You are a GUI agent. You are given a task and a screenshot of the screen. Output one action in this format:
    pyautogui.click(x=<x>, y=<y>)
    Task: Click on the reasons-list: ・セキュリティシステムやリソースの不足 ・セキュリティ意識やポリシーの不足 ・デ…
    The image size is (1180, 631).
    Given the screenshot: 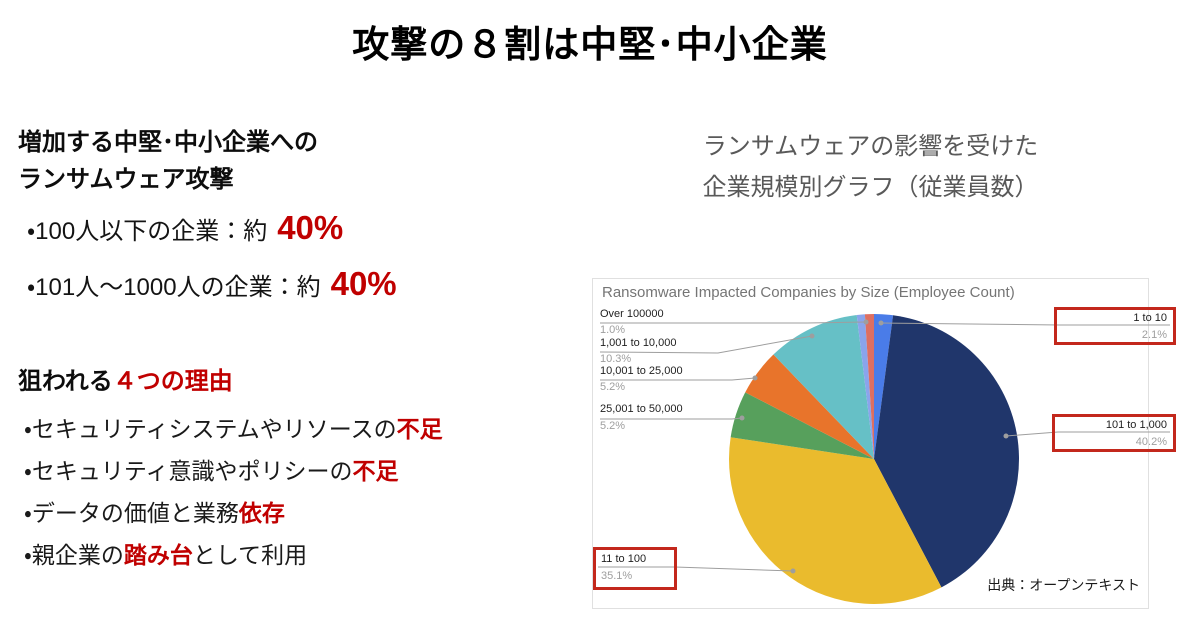 What is the action you would take?
    pyautogui.click(x=233, y=492)
    